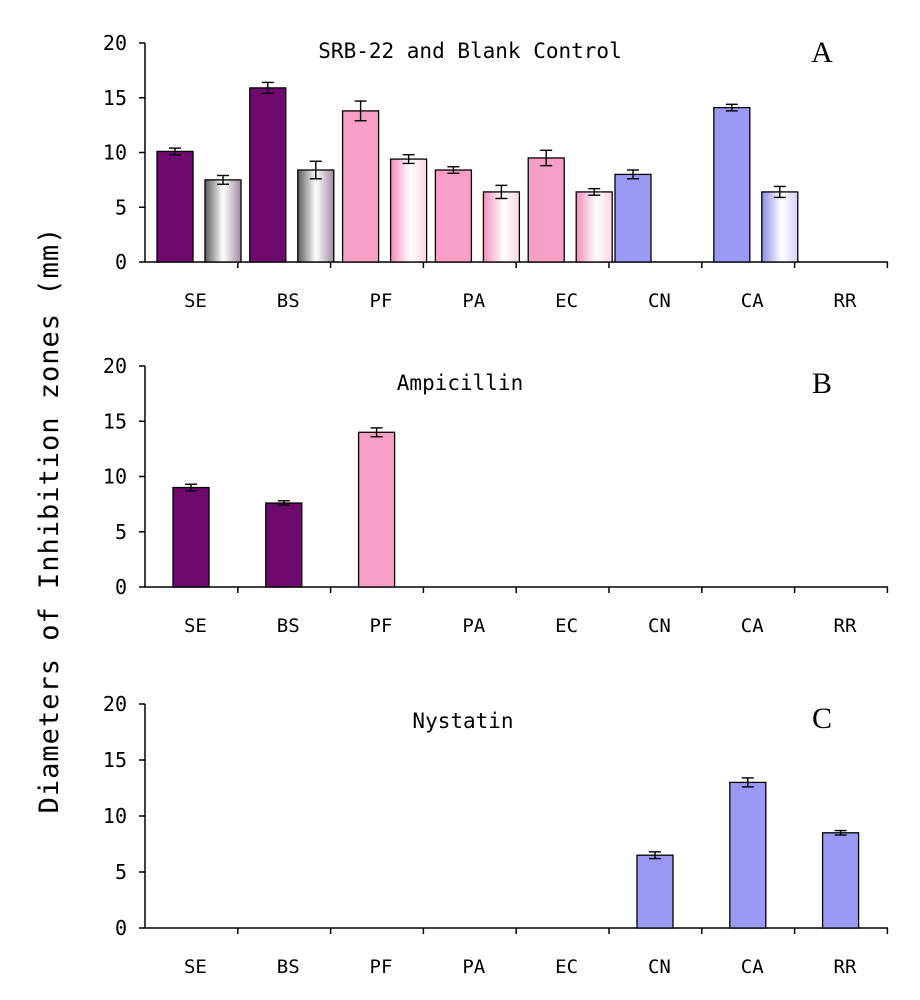 The height and width of the screenshot is (1000, 920). What do you see at coordinates (462, 721) in the screenshot?
I see `panel-title: Nystatin` at bounding box center [462, 721].